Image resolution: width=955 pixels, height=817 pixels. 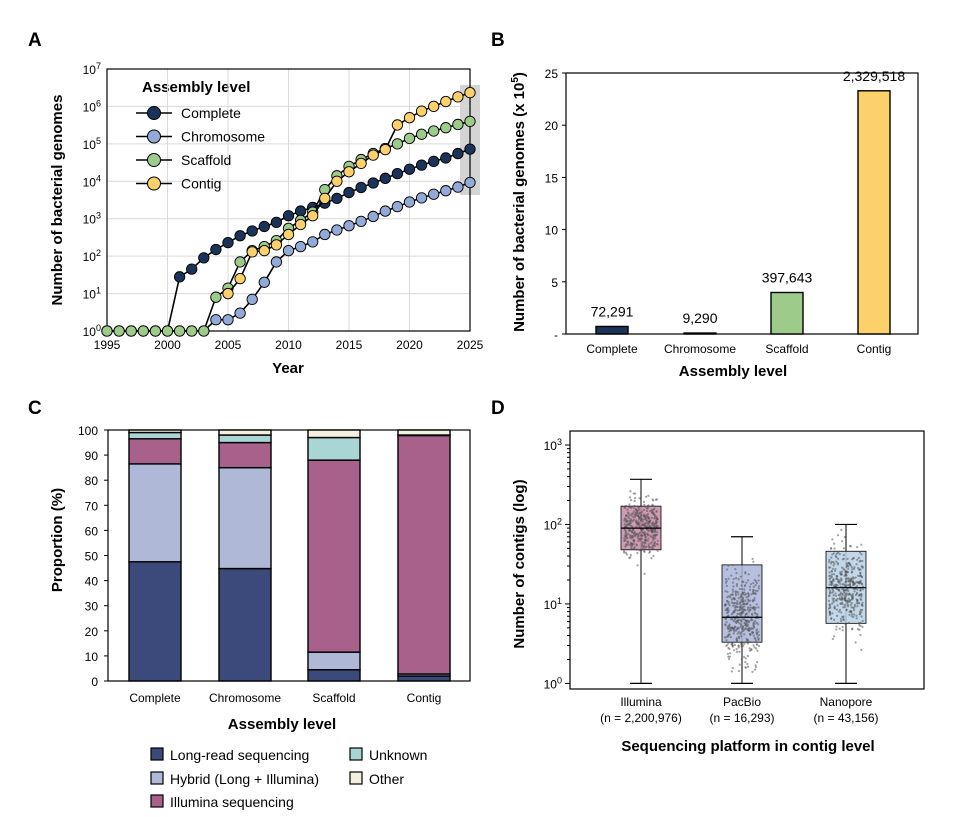 What do you see at coordinates (349, 345) in the screenshot?
I see `x-tick-label: 2015` at bounding box center [349, 345].